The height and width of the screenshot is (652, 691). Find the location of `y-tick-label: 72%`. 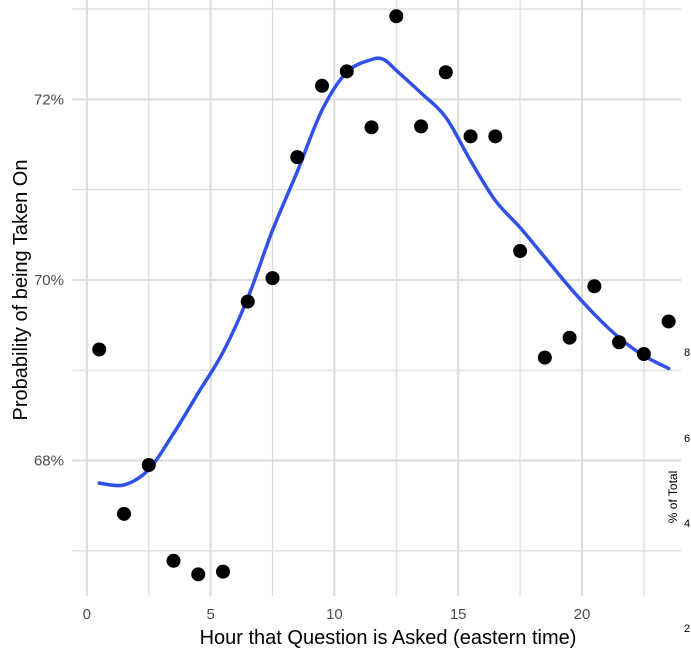

y-tick-label: 72% is located at coordinates (49, 99).